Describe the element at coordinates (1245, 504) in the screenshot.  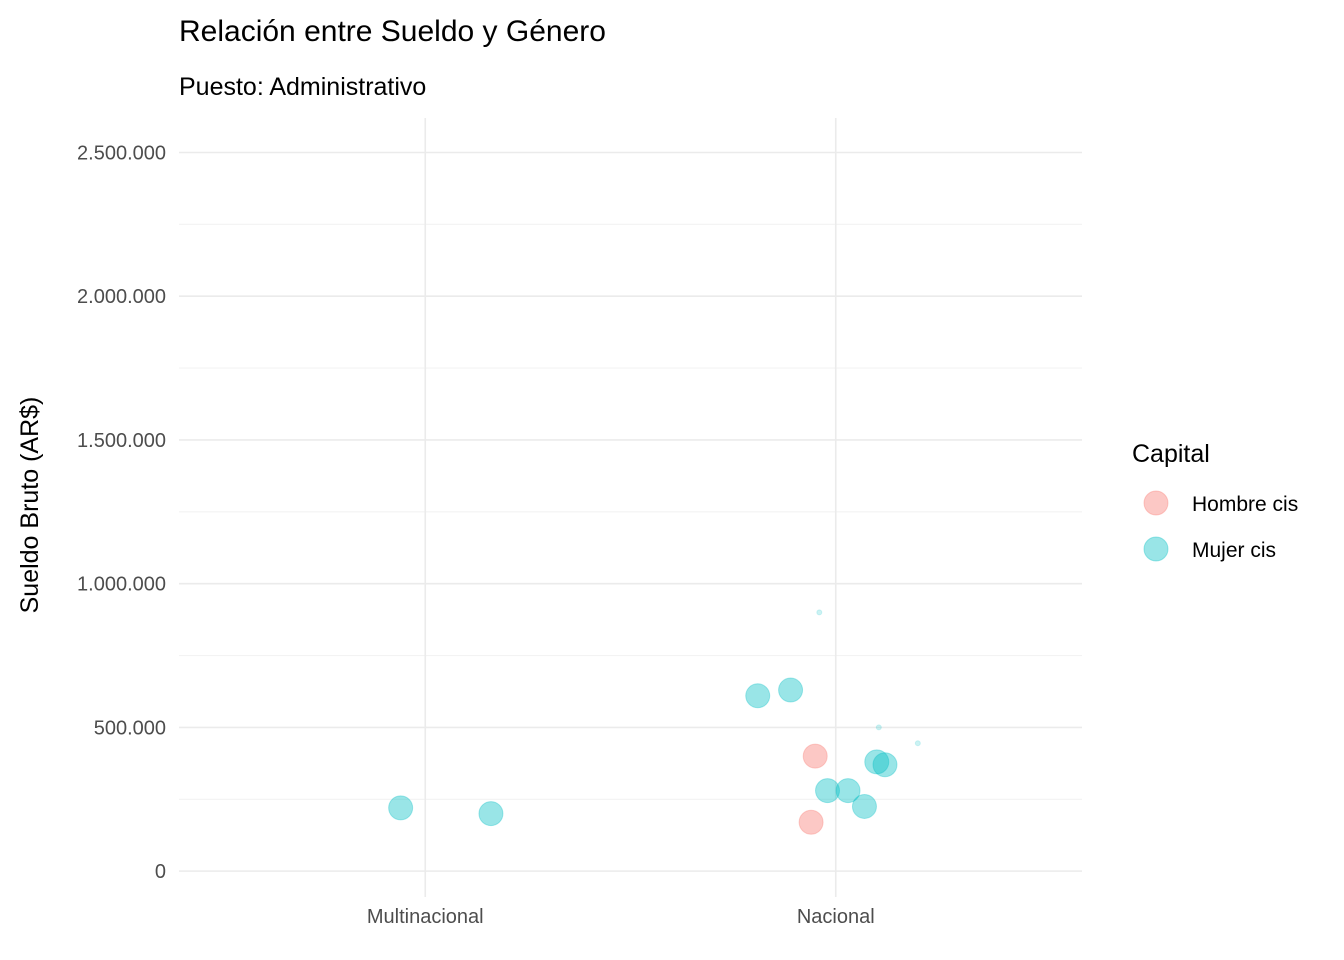
I see `legend-label: Hombre cis` at that location.